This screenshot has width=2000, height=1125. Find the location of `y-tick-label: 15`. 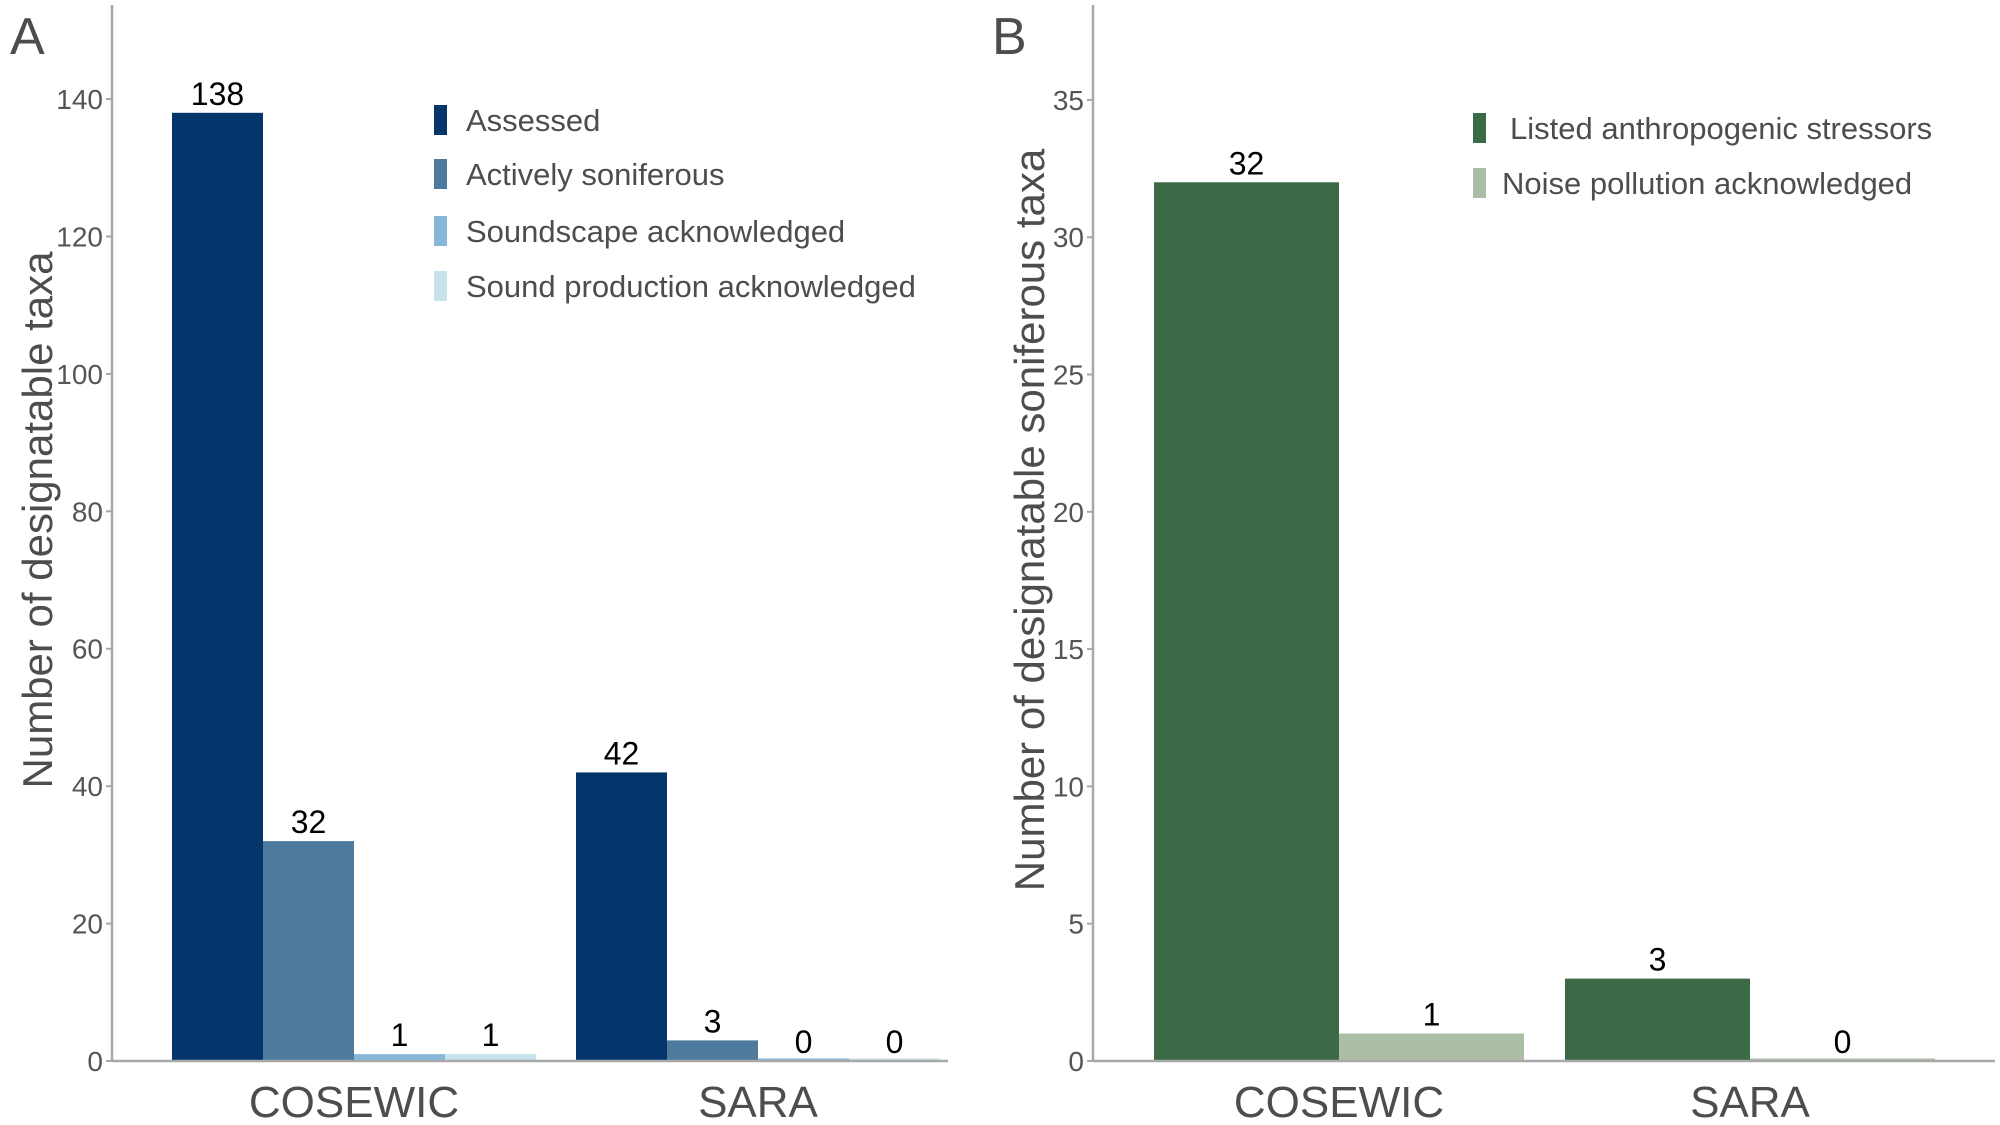

y-tick-label: 15 is located at coordinates (1068, 649).